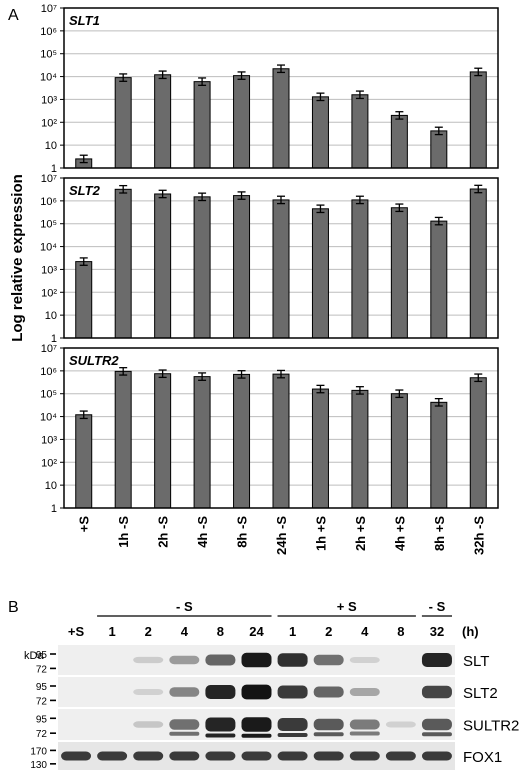 This screenshot has height=775, width=520. Describe the element at coordinates (49, 100) in the screenshot. I see `y-tick-label: 10³` at that location.